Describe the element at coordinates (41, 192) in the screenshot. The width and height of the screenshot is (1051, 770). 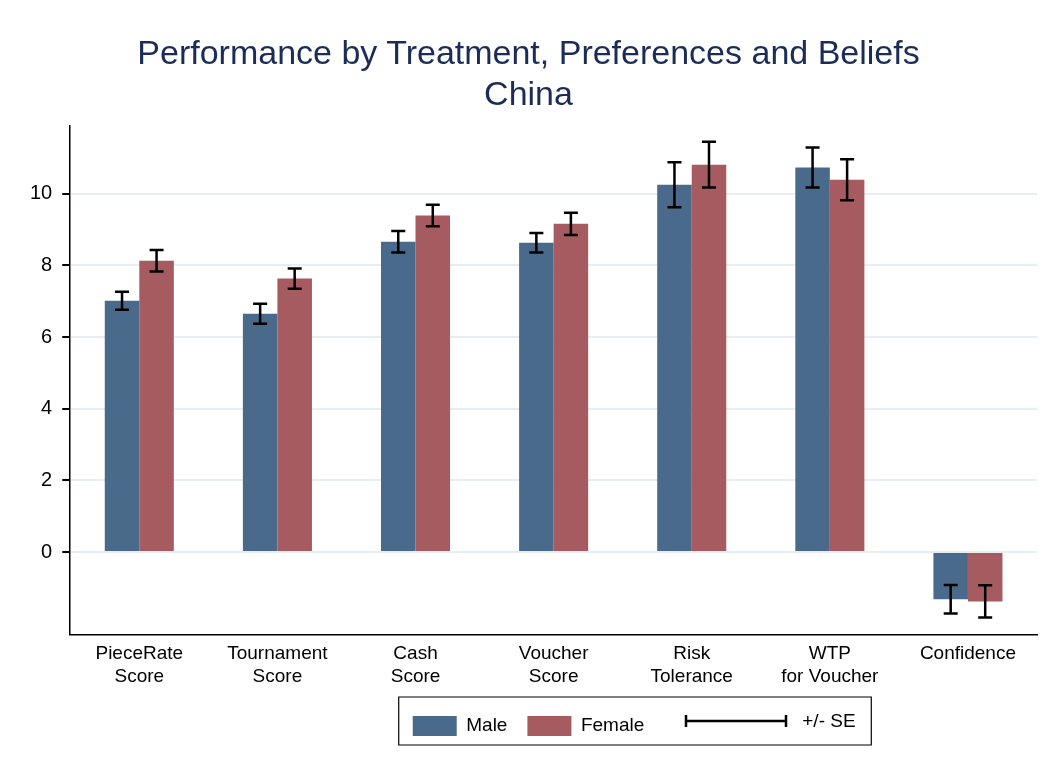
I see `y-tick-label: 10` at that location.